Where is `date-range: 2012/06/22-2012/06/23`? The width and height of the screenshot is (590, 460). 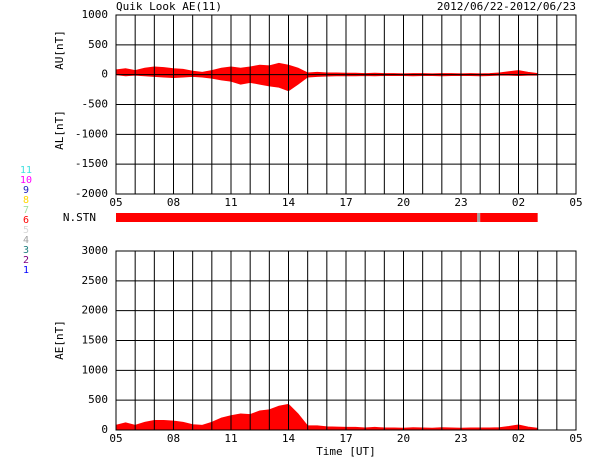 date-range: 2012/06/22-2012/06/23 is located at coordinates (506, 6).